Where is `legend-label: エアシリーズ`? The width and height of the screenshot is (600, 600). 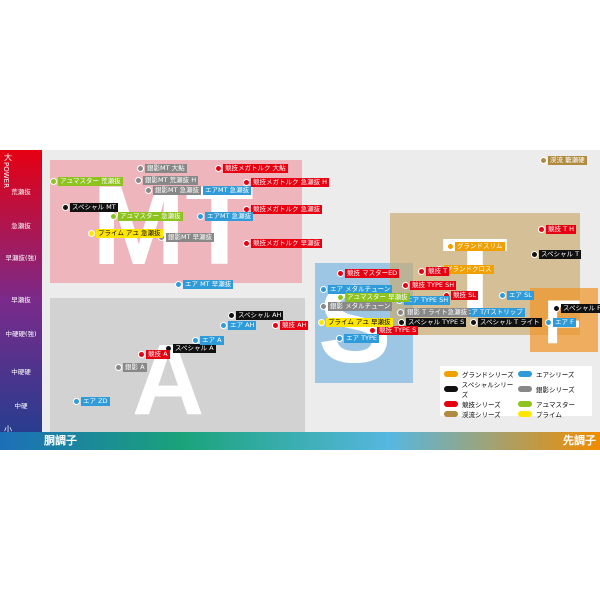 legend-label: エアシリーズ is located at coordinates (555, 375).